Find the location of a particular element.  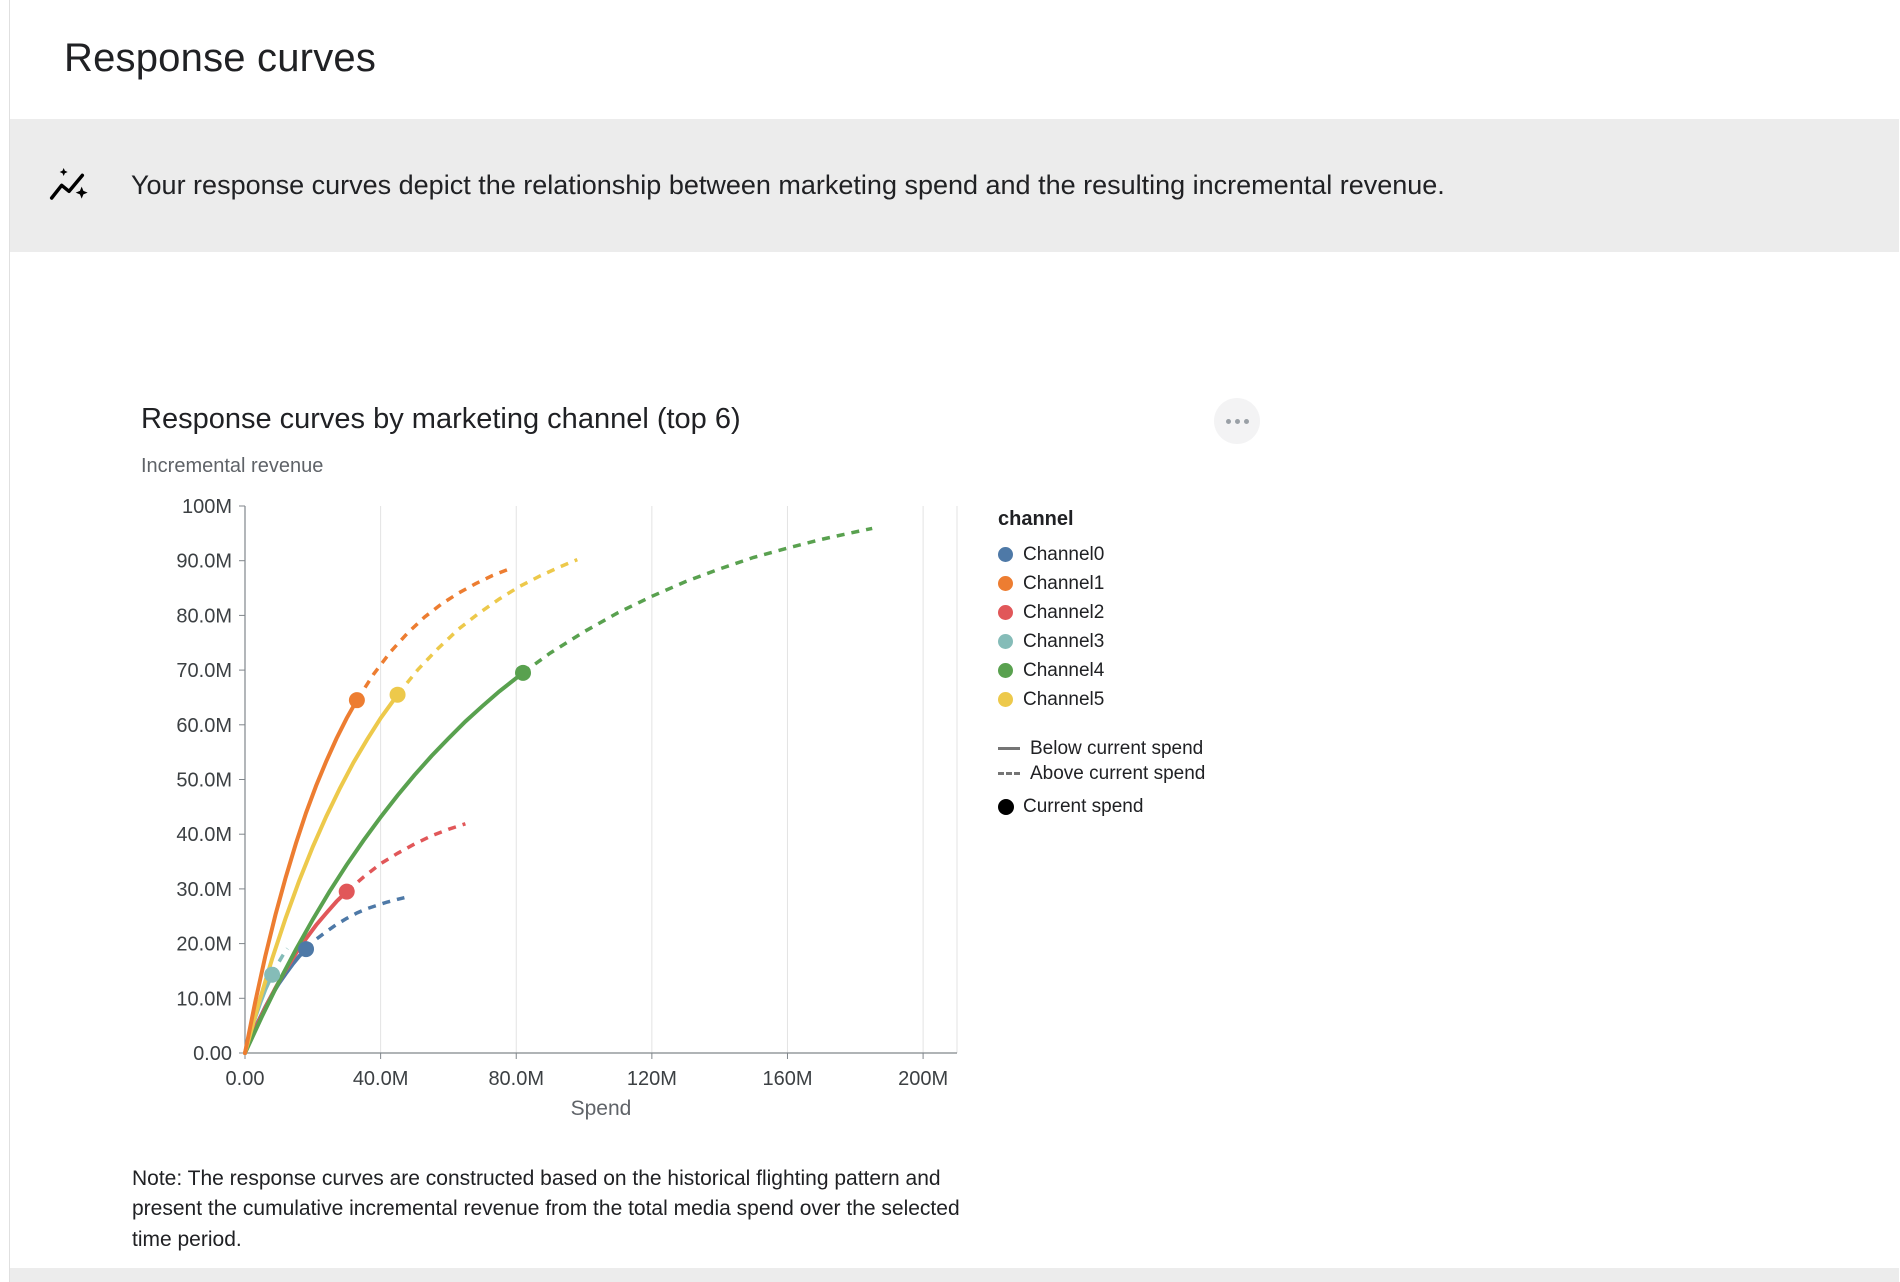

page-title: Response curves is located at coordinates (220, 58).